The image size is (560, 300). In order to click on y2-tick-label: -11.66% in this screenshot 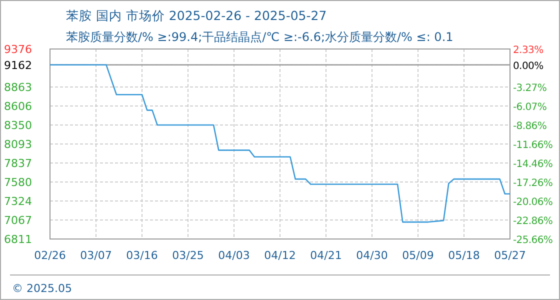, I will do `click(533, 145)`.